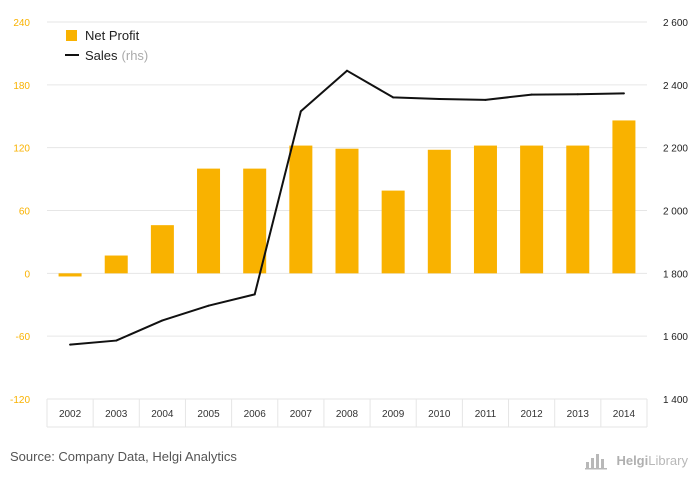 The height and width of the screenshot is (483, 700). I want to click on sales-point-2009, so click(393, 97).